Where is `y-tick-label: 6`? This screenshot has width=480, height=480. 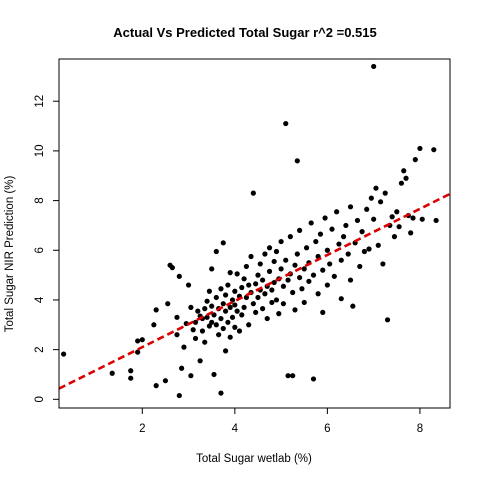 y-tick-label: 6 is located at coordinates (40, 250).